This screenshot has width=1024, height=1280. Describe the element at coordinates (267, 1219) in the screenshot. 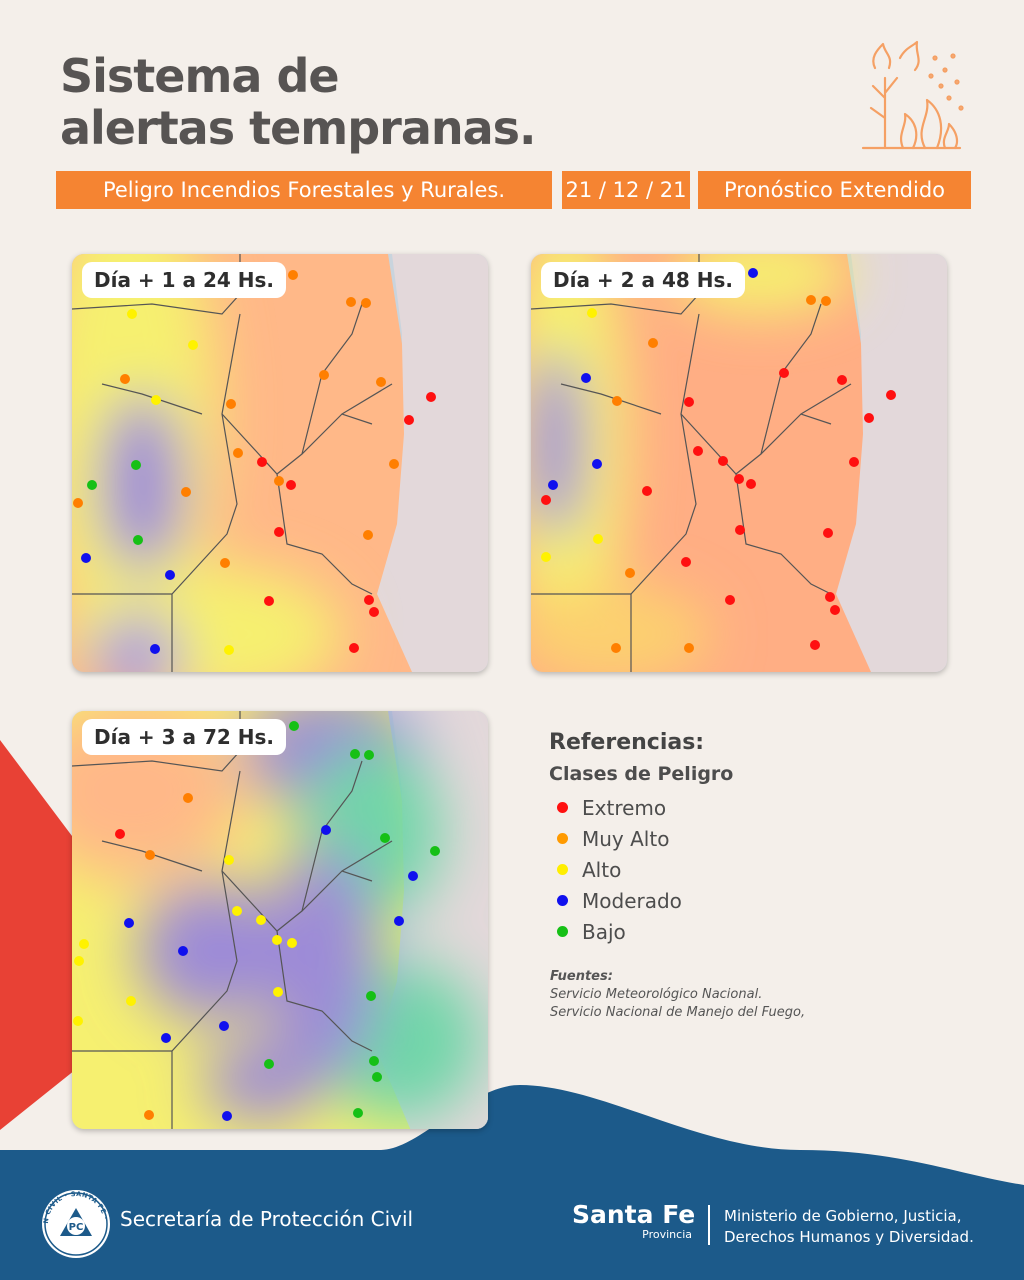

I see `secretaria-name: Secretaría de Protección Civil` at that location.